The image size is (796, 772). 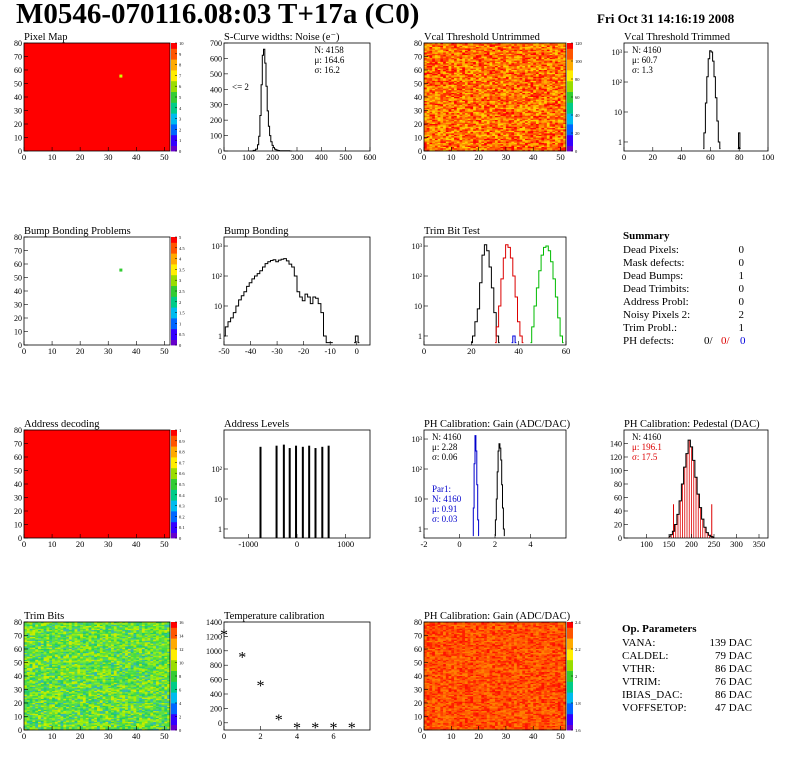 What do you see at coordinates (495, 291) in the screenshot?
I see `plot-frame` at bounding box center [495, 291].